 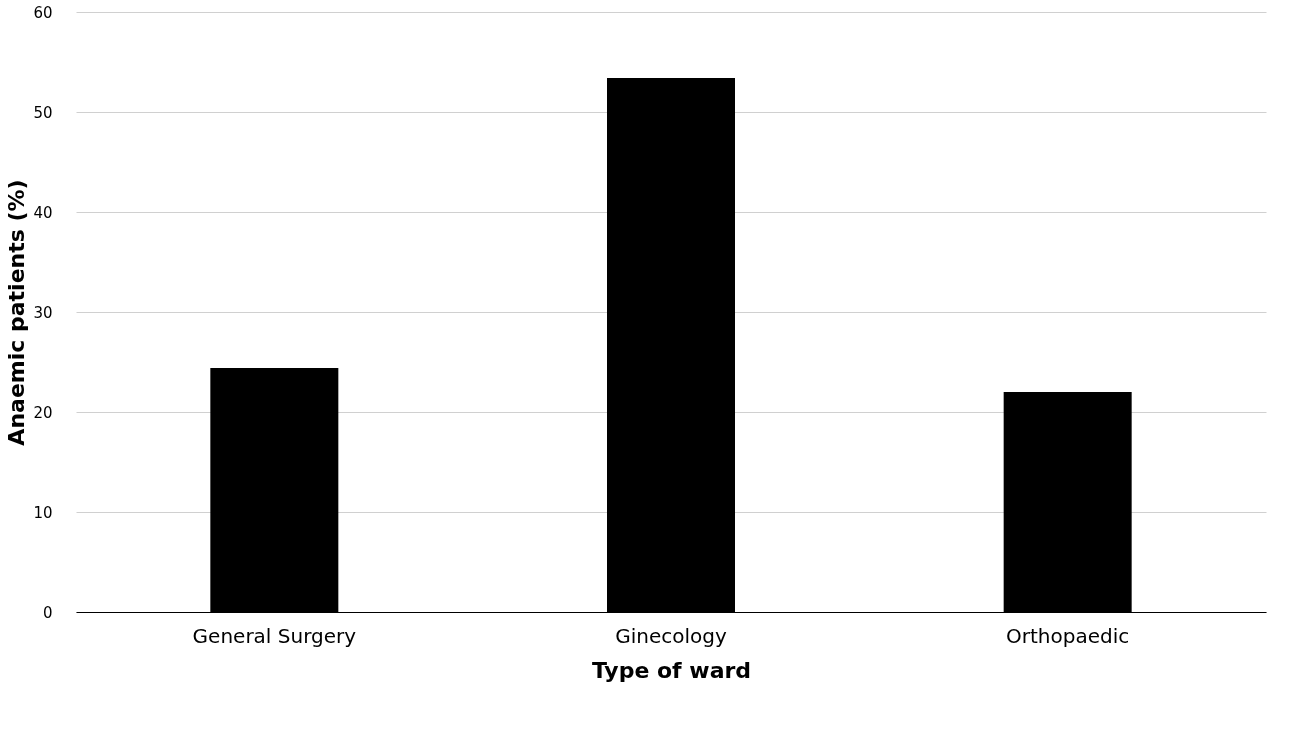 I want to click on y-axis-title: Anaemic patients (%), so click(x=17, y=312).